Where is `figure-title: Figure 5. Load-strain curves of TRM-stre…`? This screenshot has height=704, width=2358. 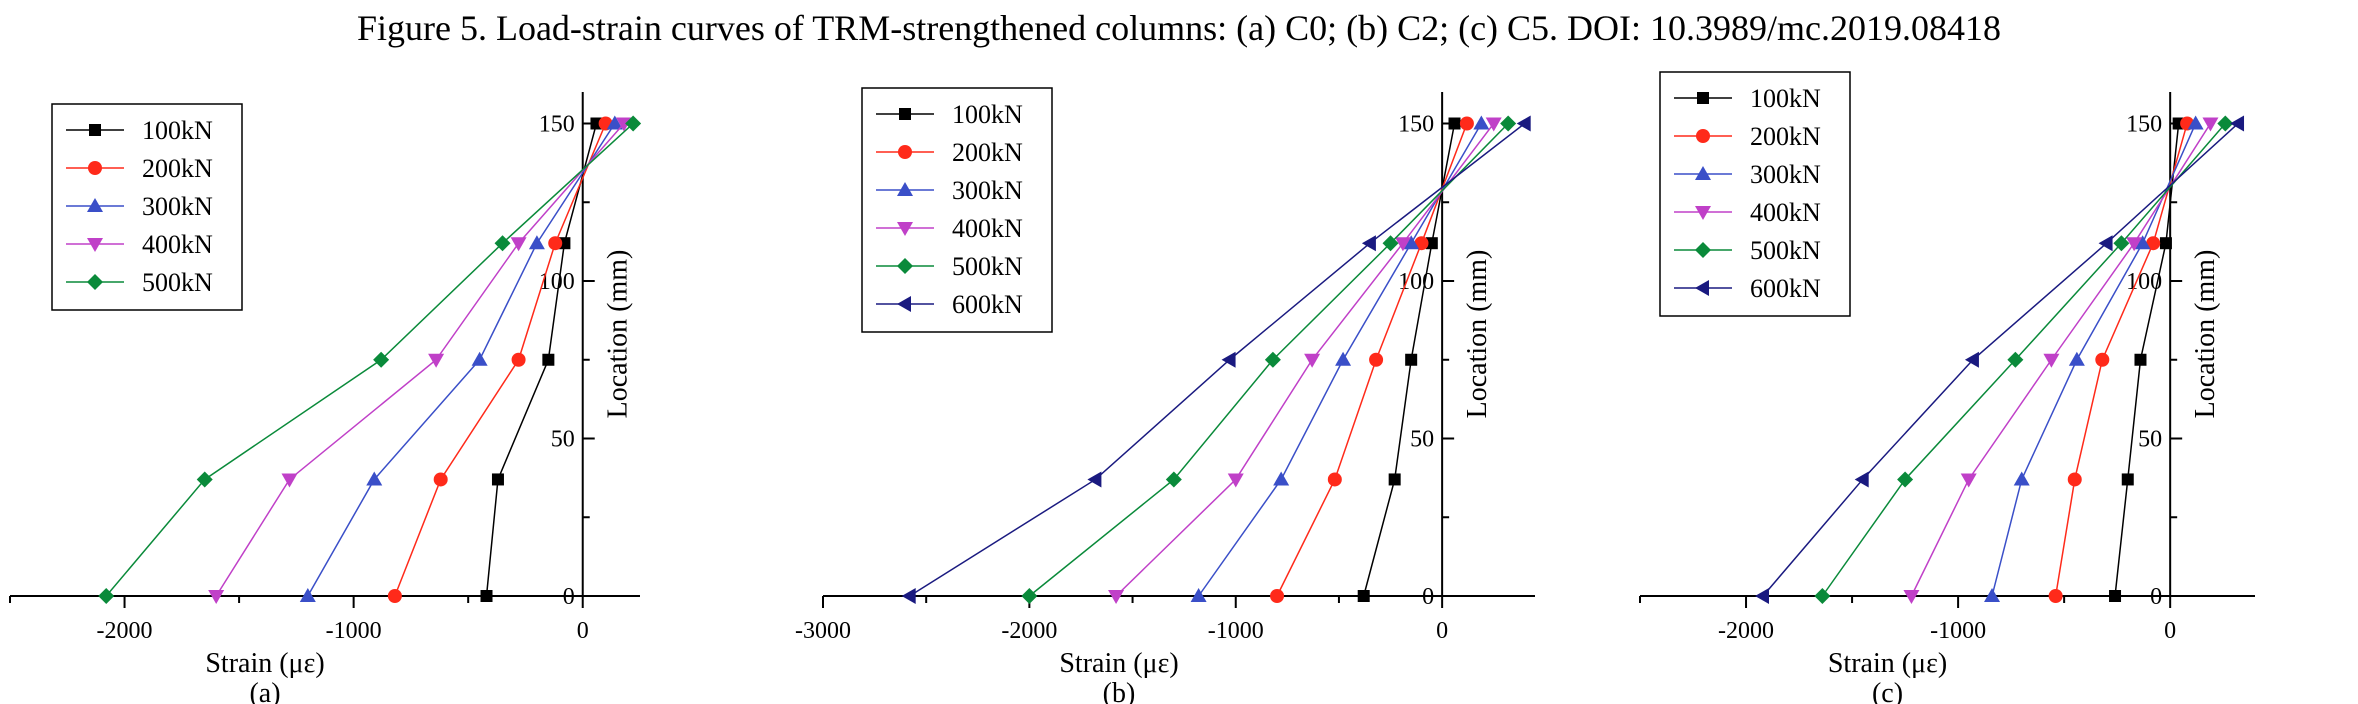
figure-title: Figure 5. Load-strain curves of TRM-stre… is located at coordinates (1179, 28).